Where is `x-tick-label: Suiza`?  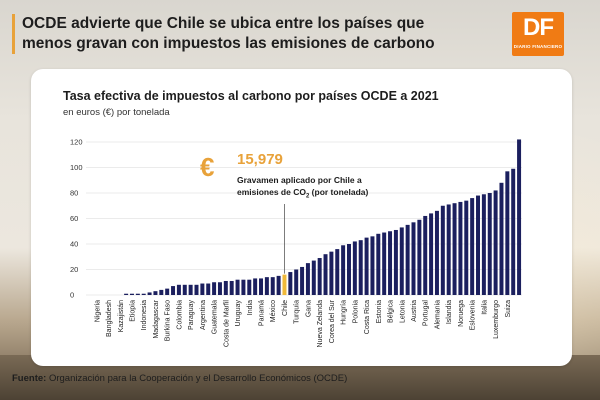
x-tick-label: Suiza is located at coordinates (508, 309).